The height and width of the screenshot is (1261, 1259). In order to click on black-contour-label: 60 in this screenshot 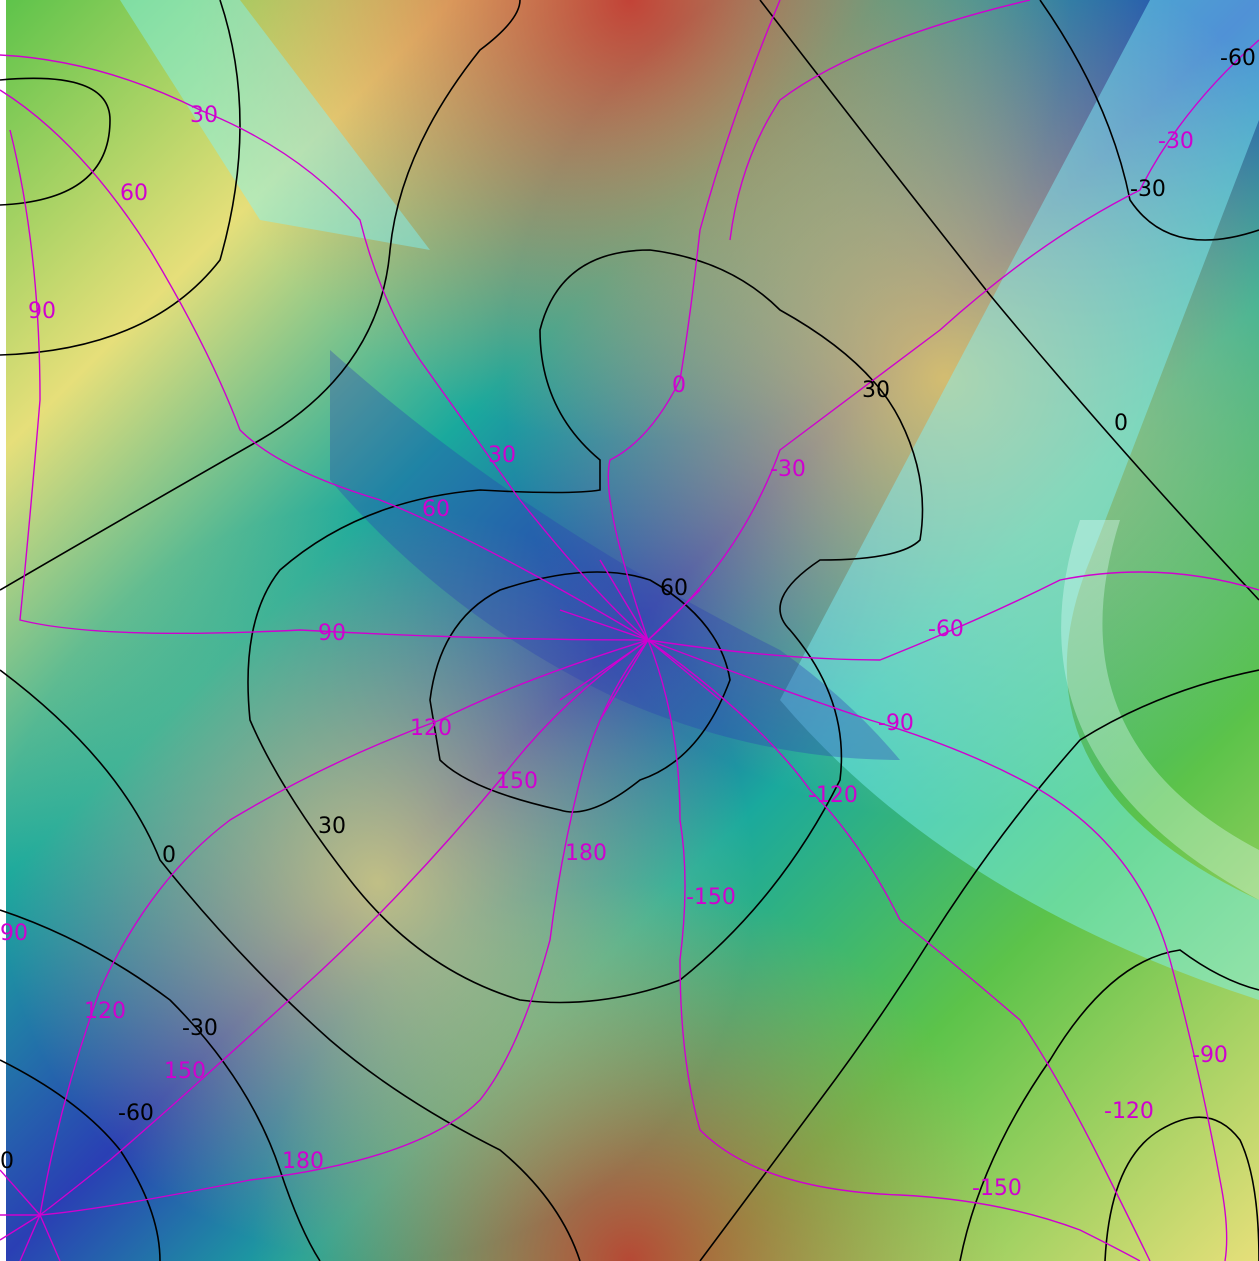, I will do `click(674, 588)`.